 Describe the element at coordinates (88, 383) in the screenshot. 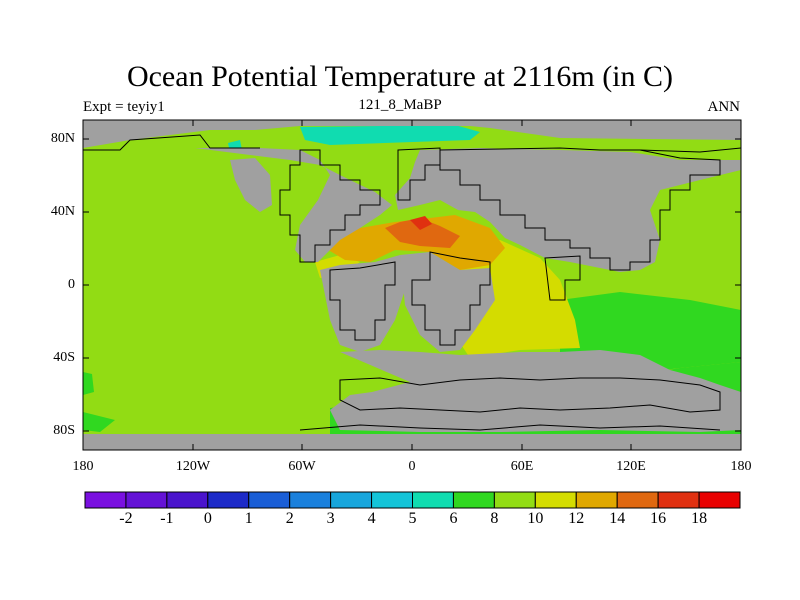

I see `field-ocean-8-sw` at that location.